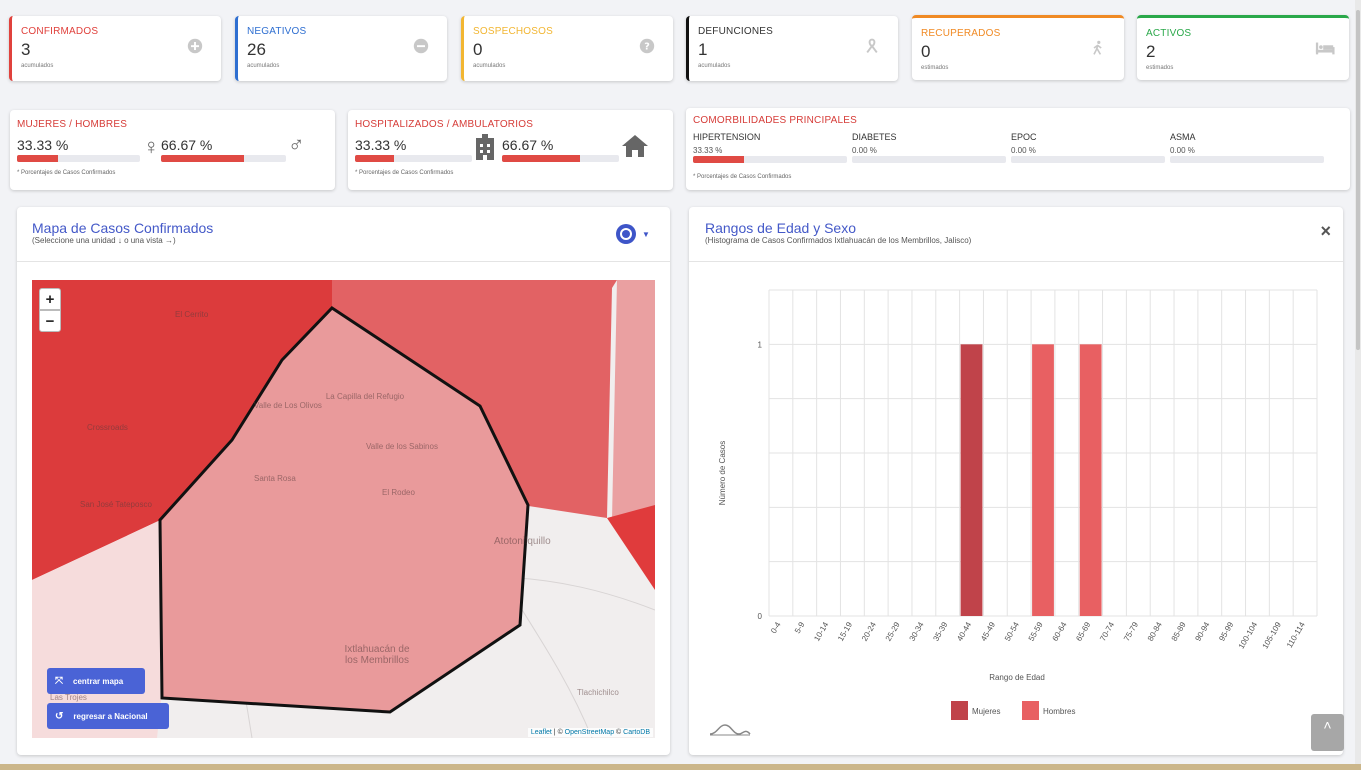  Describe the element at coordinates (1179, 631) in the screenshot. I see `x-tick-label: 85-89` at that location.